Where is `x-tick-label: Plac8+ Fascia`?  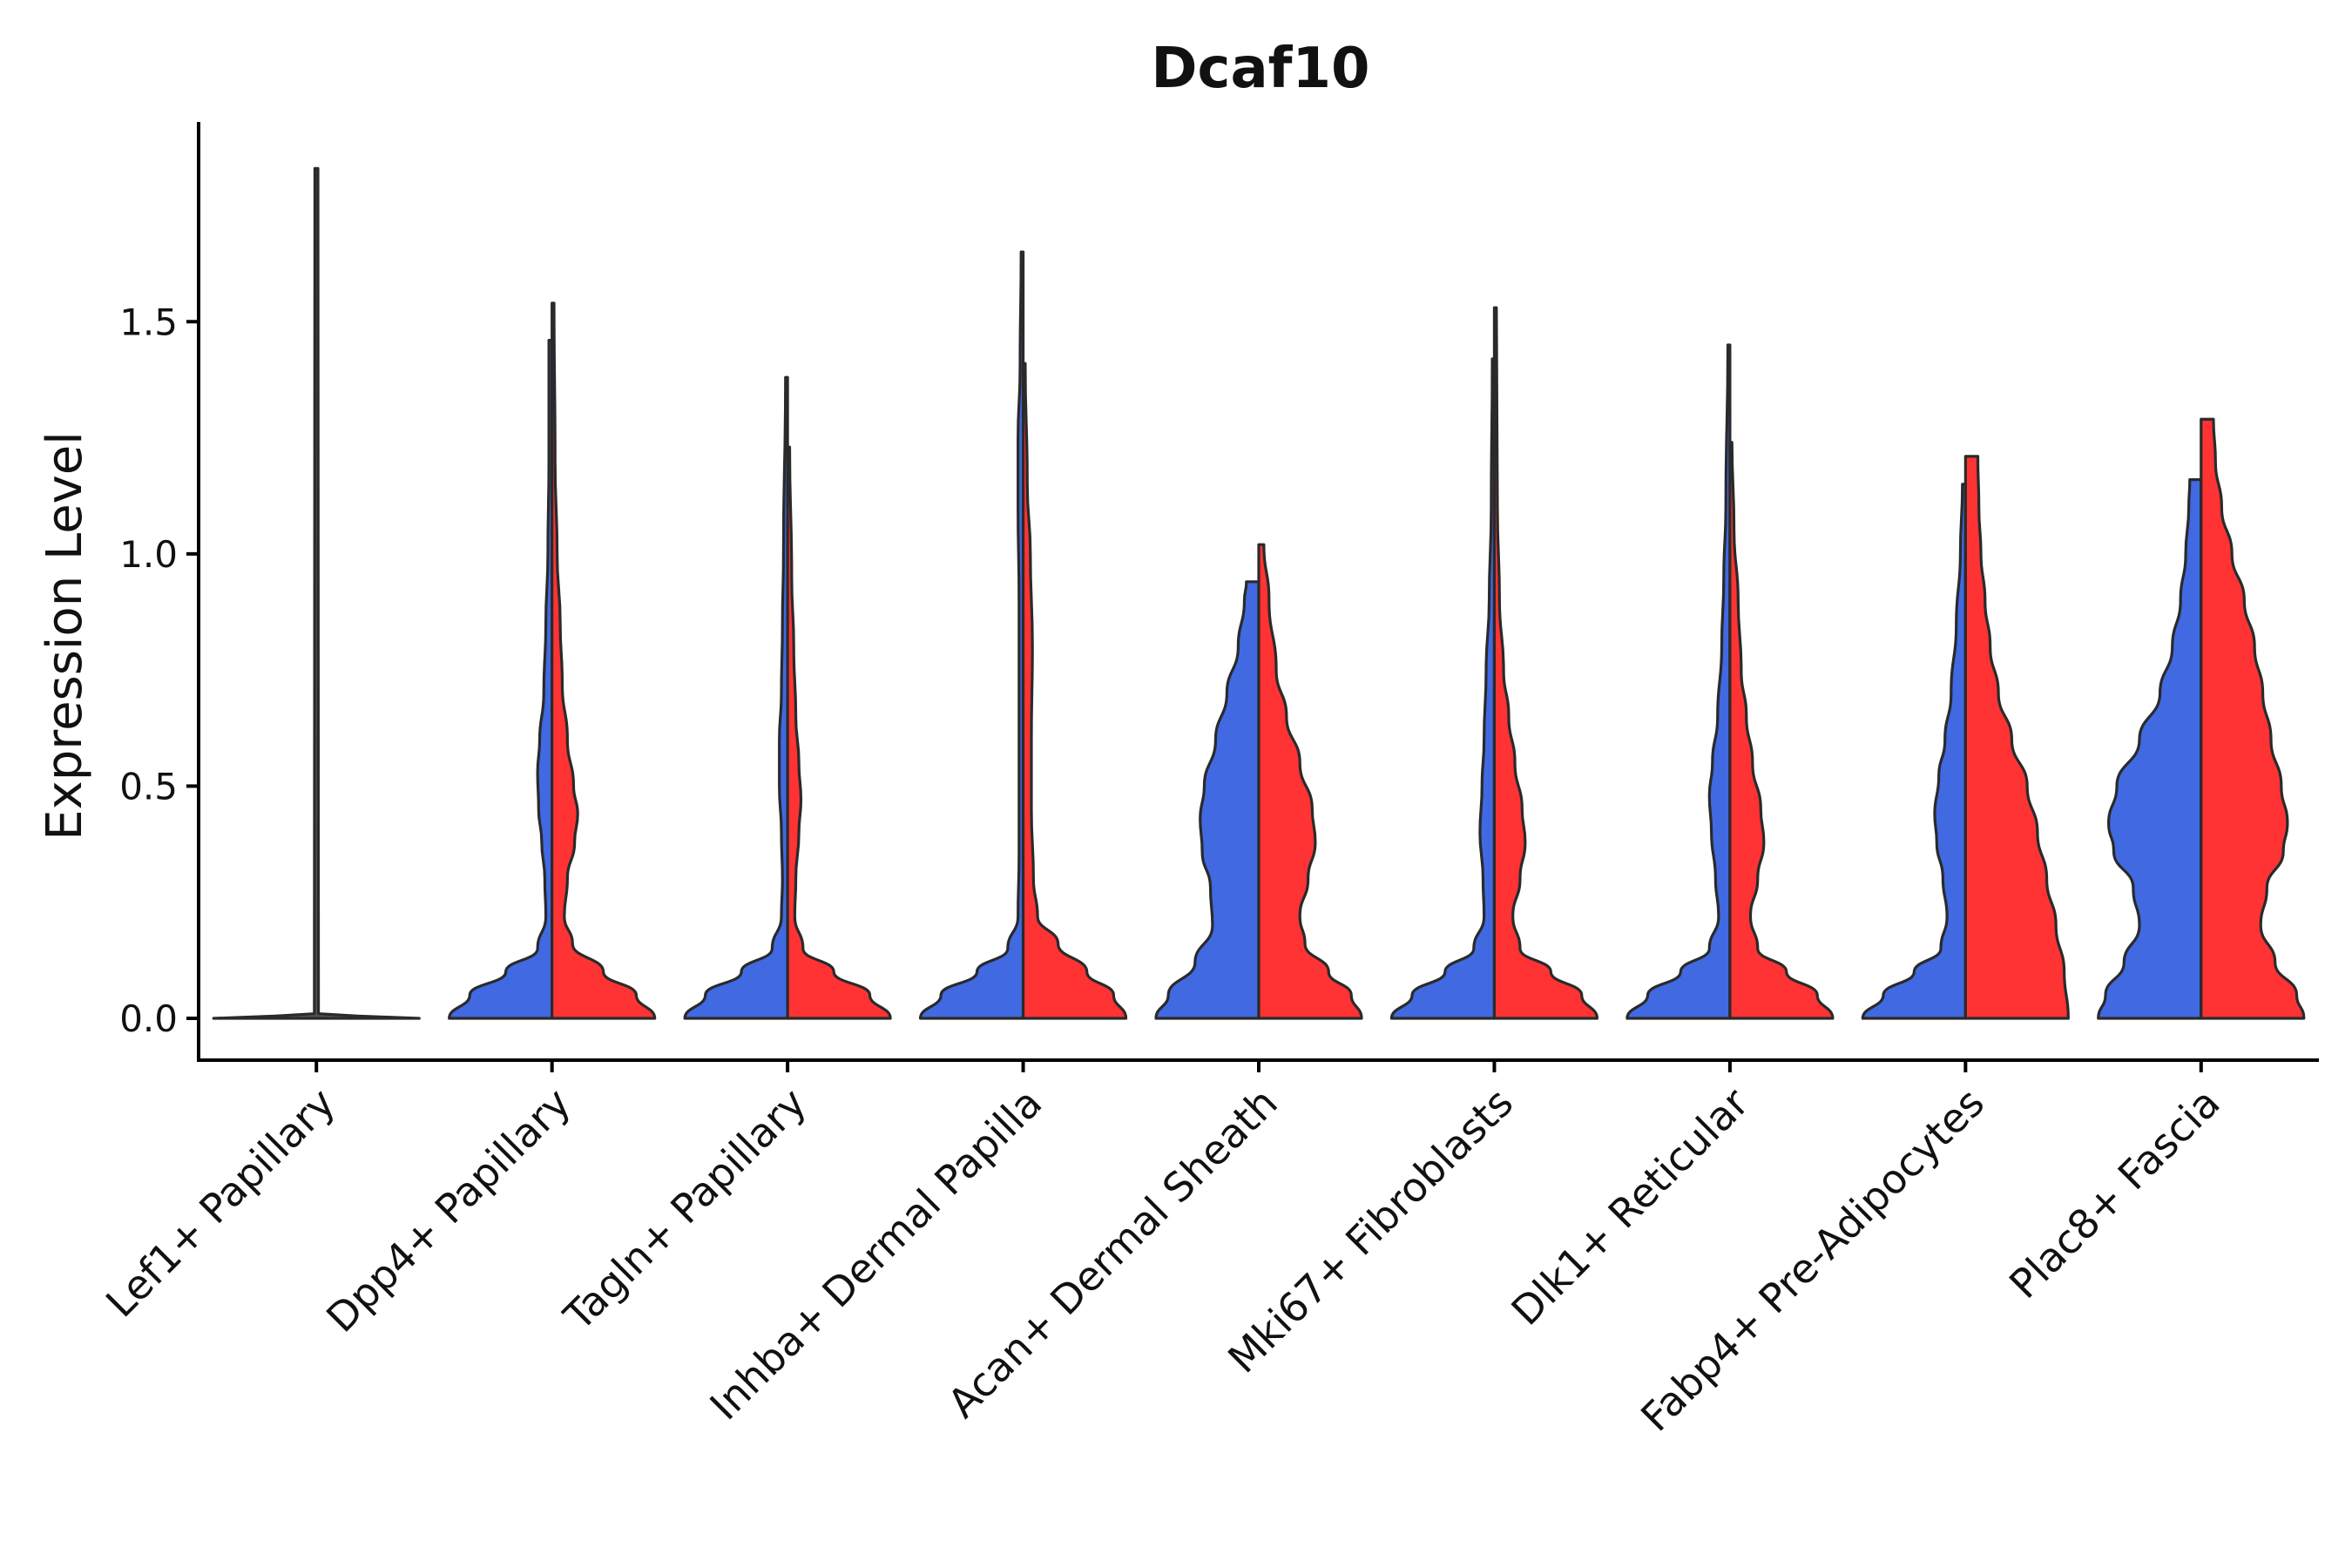
x-tick-label: Plac8+ Fascia is located at coordinates (2114, 1193).